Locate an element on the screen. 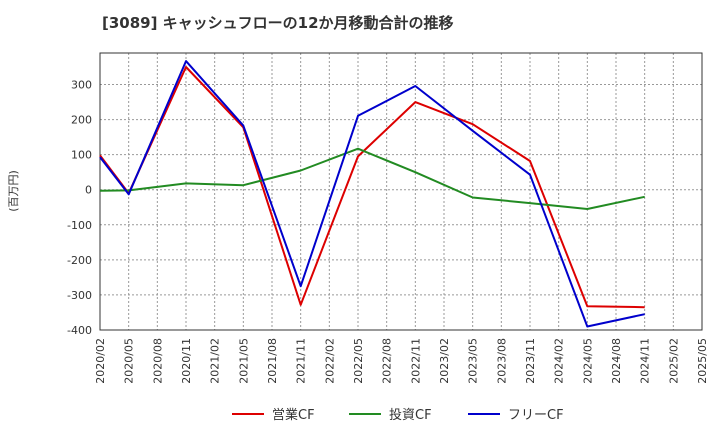  y-tick-label: 100 is located at coordinates (81, 155).